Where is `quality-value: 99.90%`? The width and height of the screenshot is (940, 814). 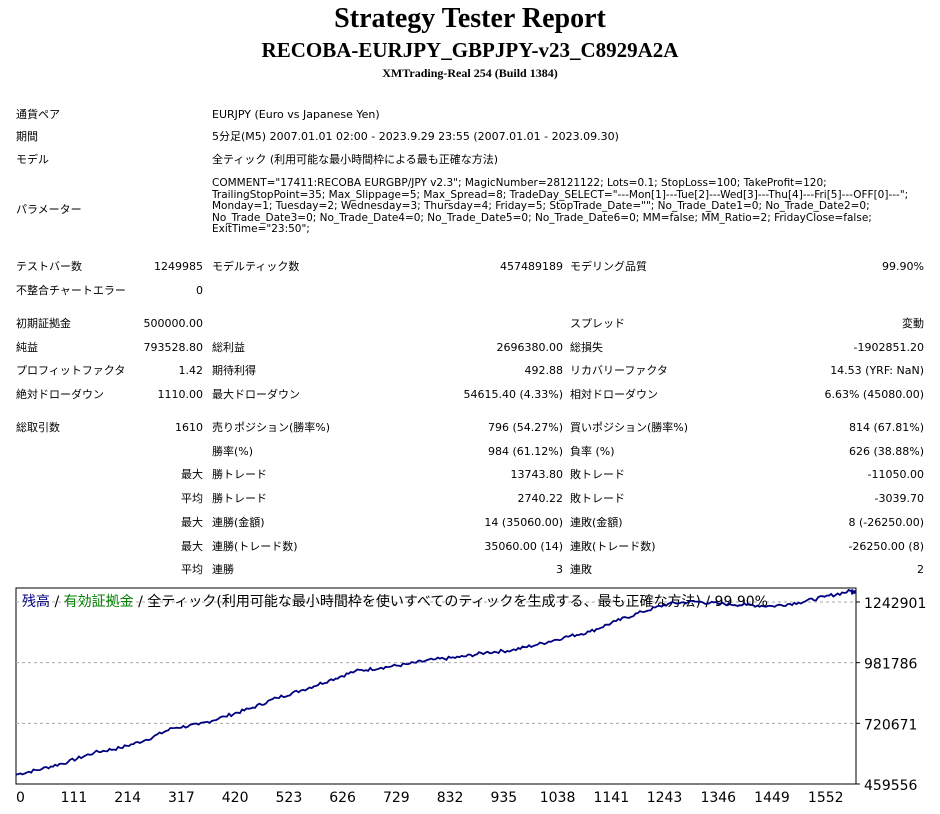 quality-value: 99.90% is located at coordinates (903, 266).